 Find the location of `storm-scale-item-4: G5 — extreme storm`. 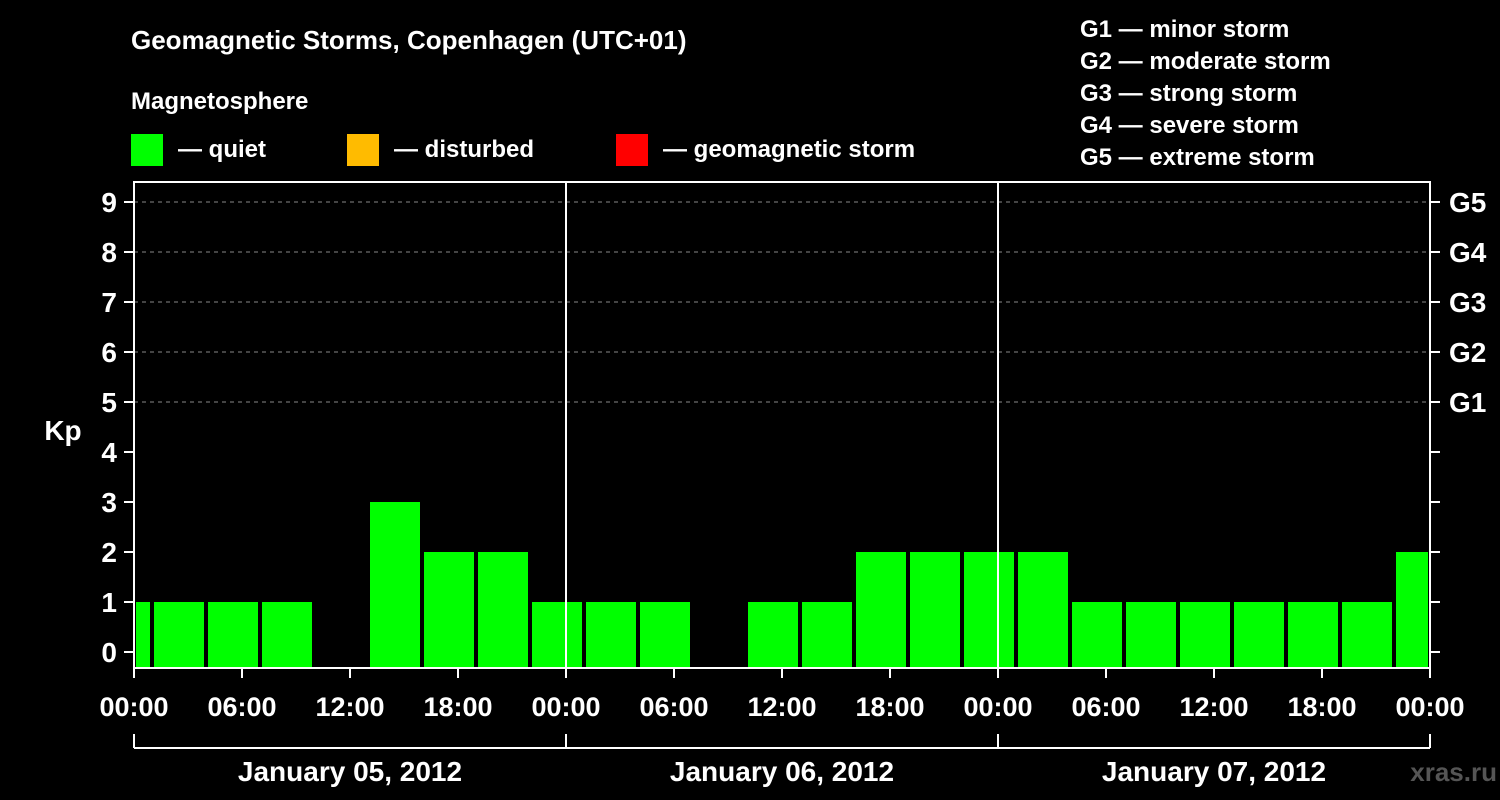

storm-scale-item-4: G5 — extreme storm is located at coordinates (1197, 157).